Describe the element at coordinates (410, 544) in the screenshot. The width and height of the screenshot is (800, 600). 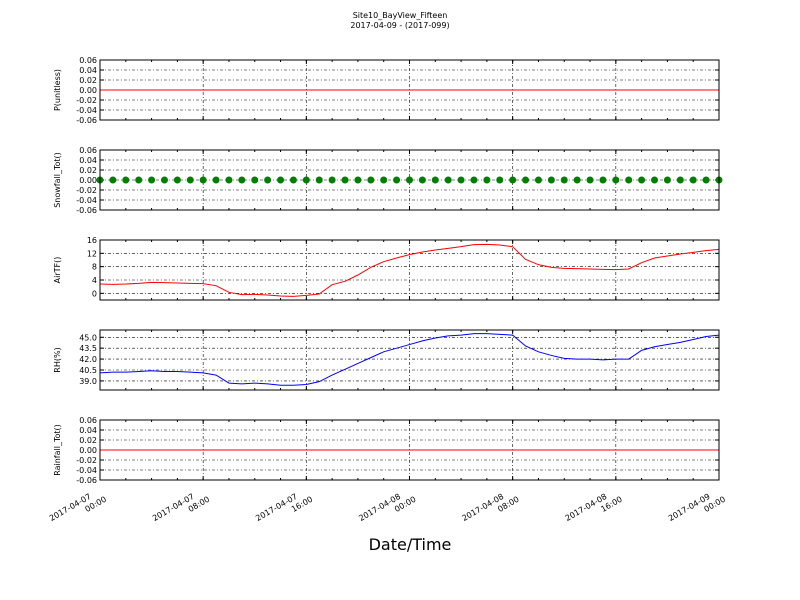
I see `x-axis-label: Date/Time` at that location.